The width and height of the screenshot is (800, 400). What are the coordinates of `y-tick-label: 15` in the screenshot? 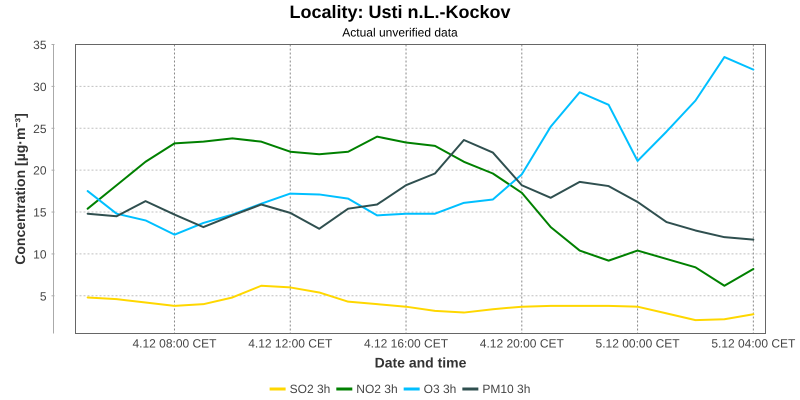 It's located at (40, 213).